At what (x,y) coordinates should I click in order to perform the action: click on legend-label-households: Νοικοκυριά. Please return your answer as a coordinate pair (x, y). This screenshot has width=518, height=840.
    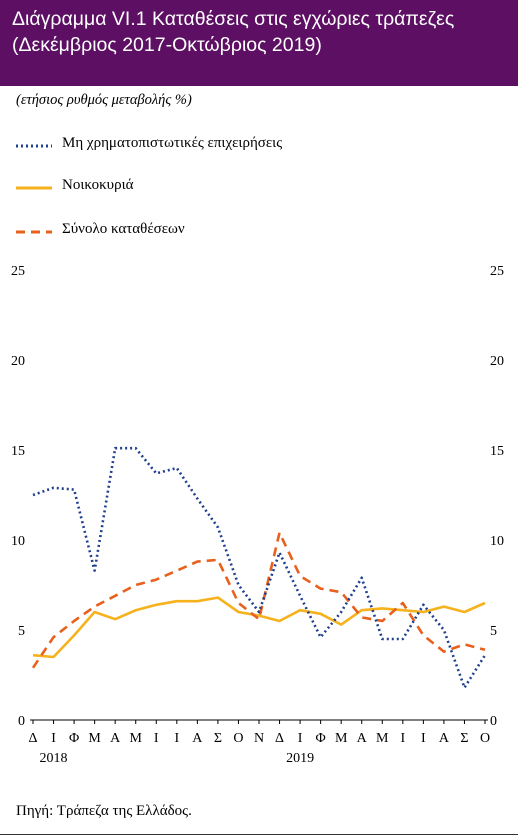
    Looking at the image, I should click on (98, 185).